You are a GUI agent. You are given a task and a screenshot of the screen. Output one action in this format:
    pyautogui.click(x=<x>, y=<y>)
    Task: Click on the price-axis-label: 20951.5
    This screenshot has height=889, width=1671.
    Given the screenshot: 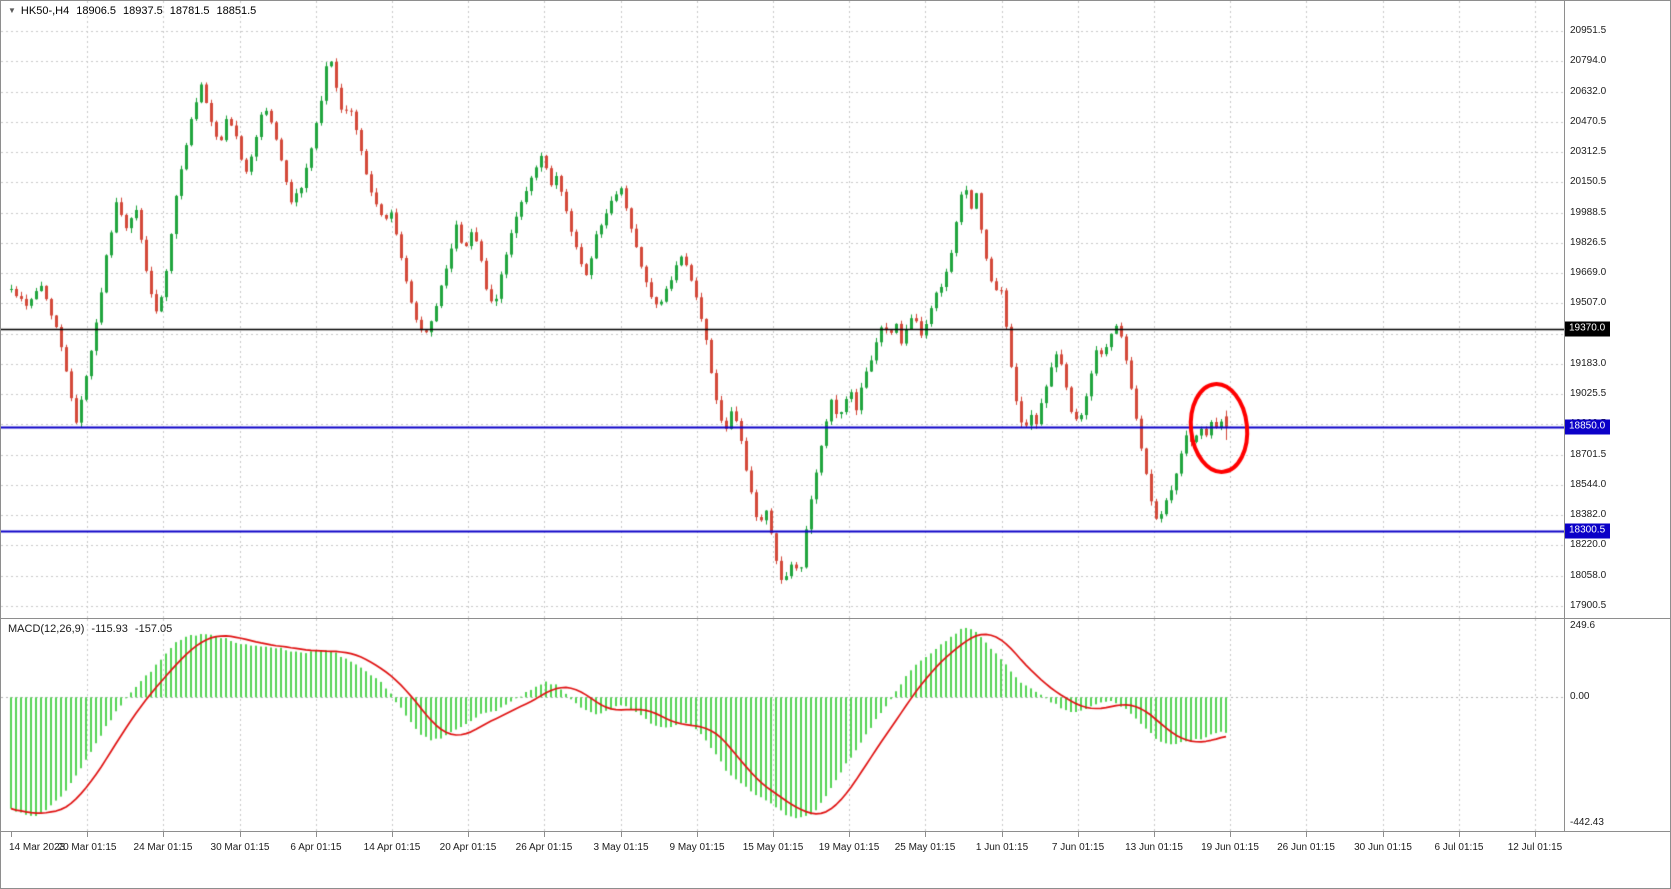 What is the action you would take?
    pyautogui.click(x=1588, y=30)
    